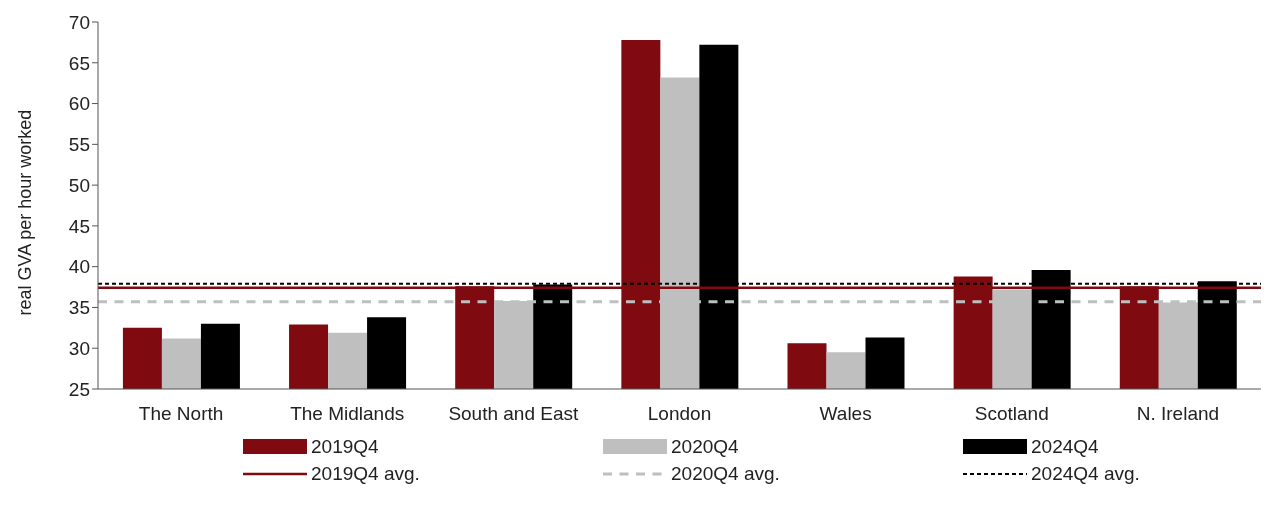 The image size is (1287, 521). I want to click on x-tick-label: The Midlands, so click(347, 414).